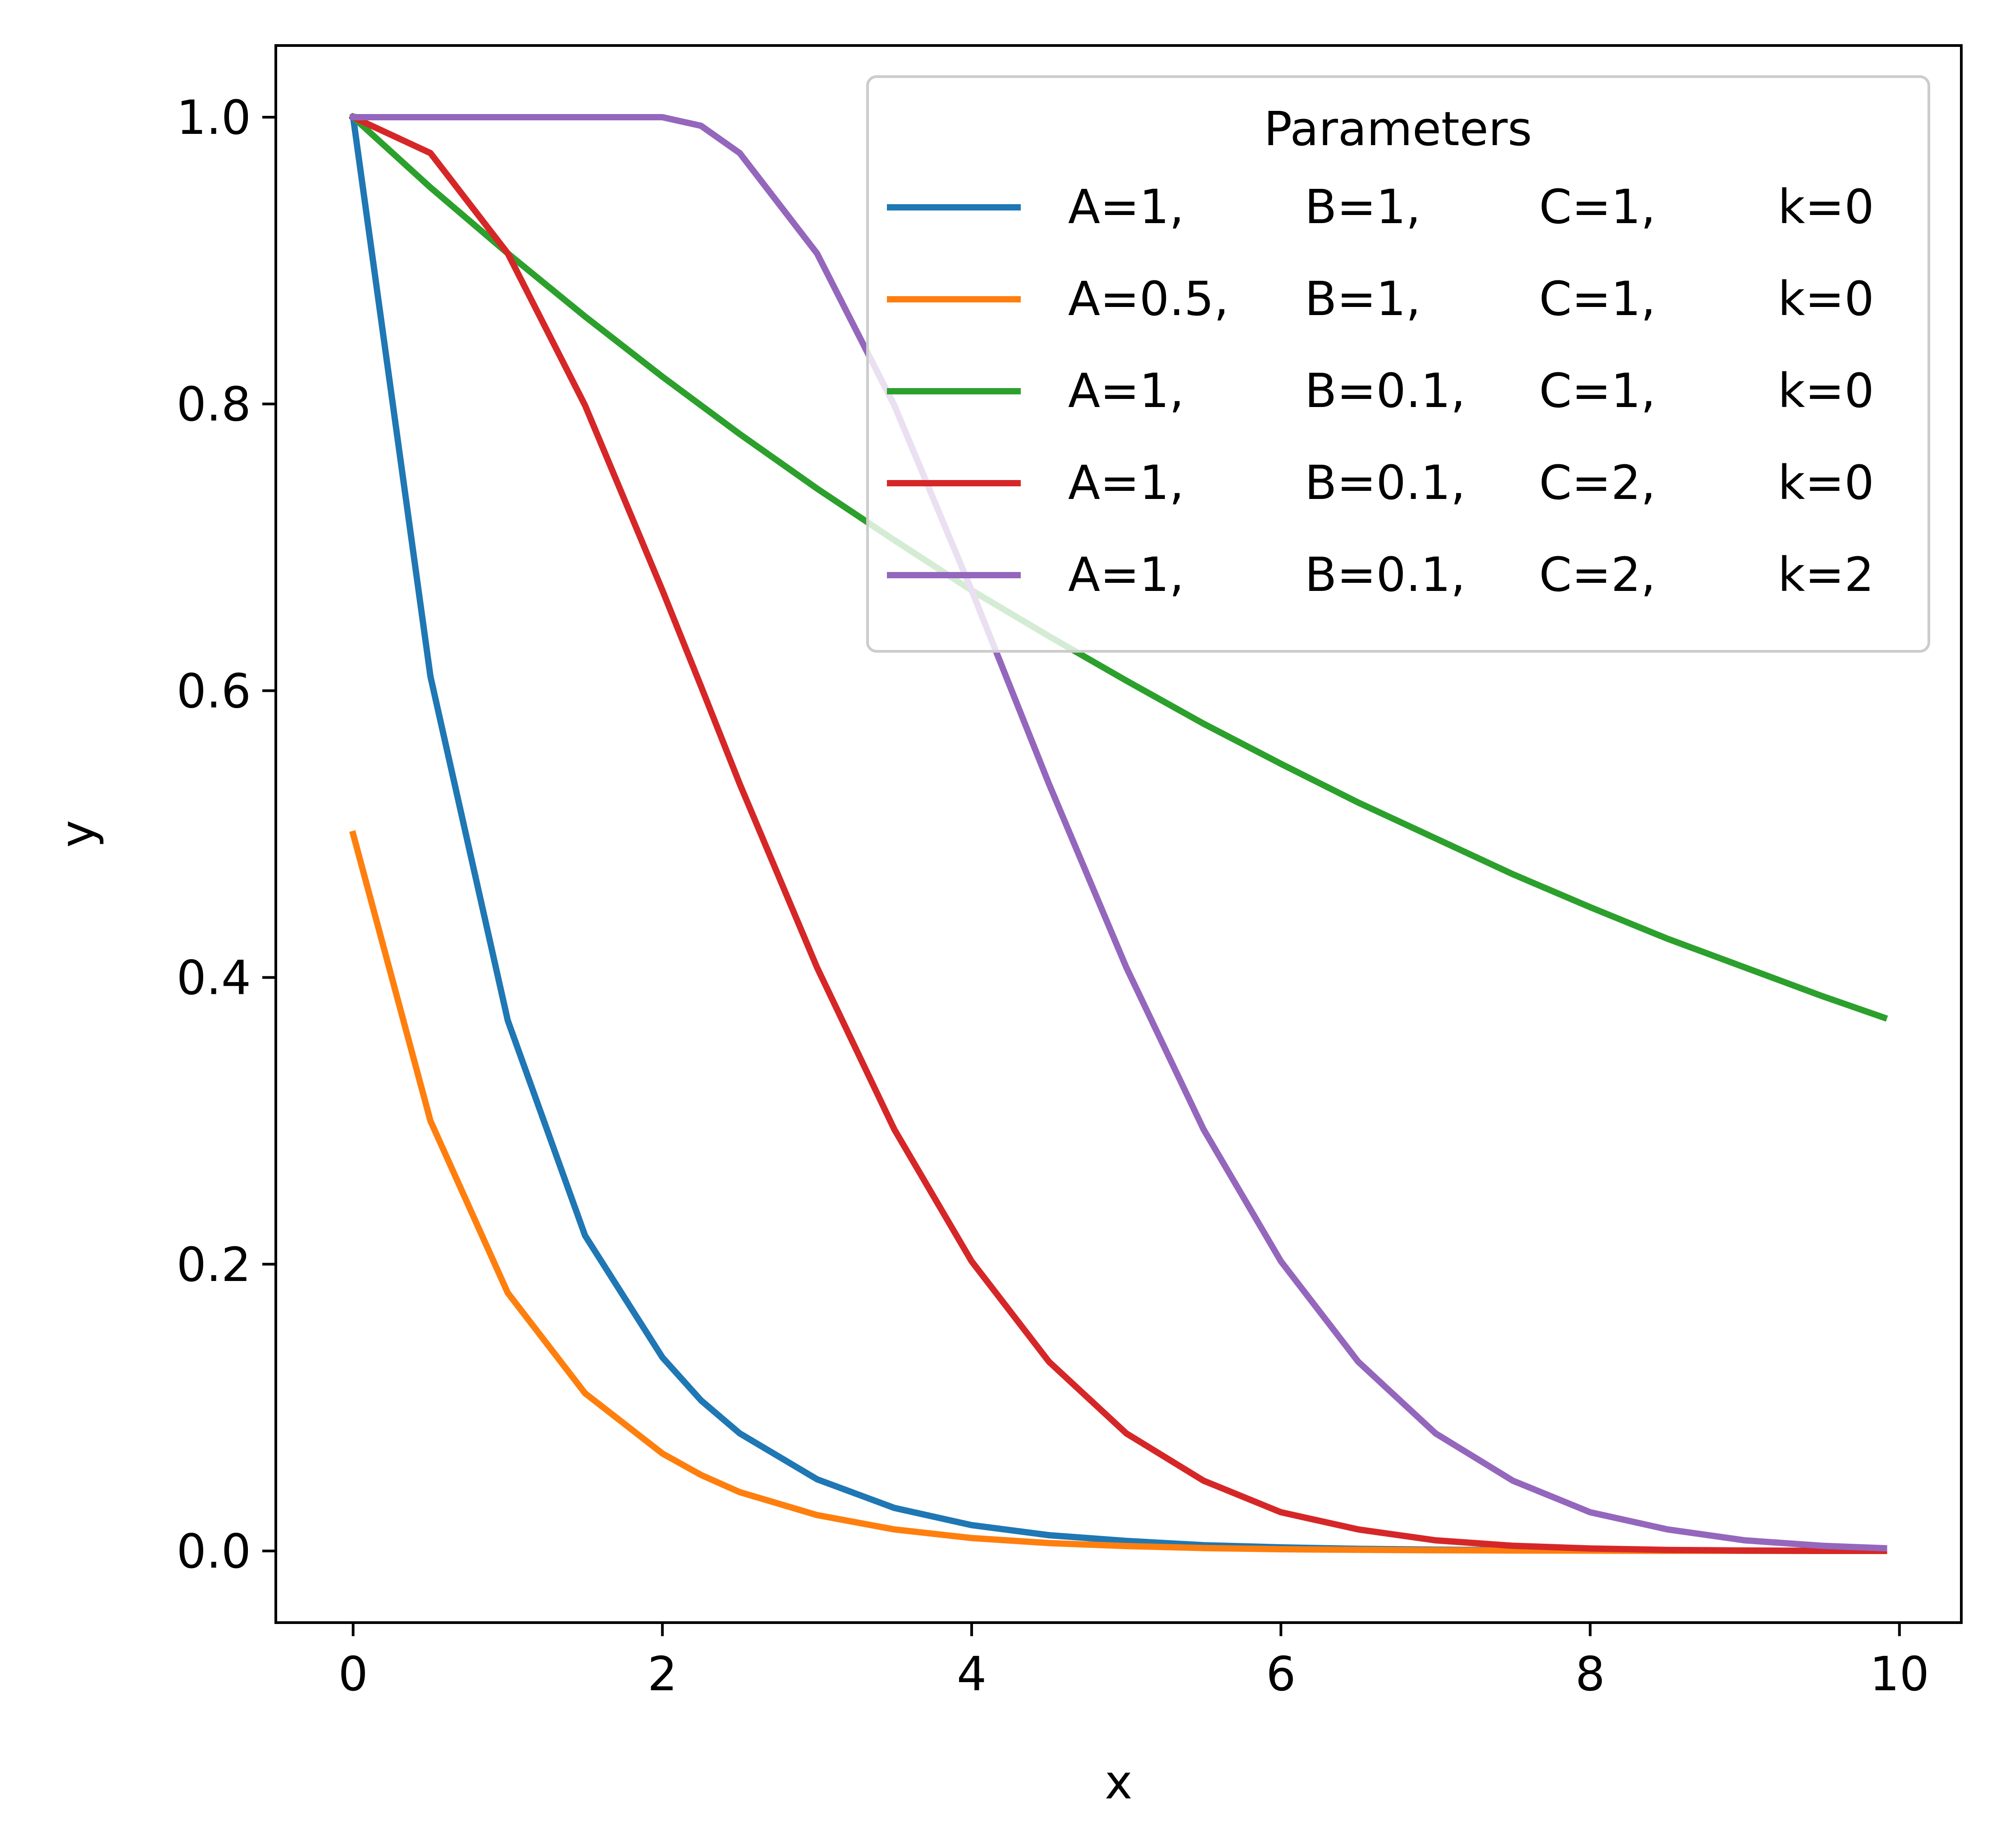 Image resolution: width=1996 pixels, height=1848 pixels. I want to click on legend-entry-2-C: C=1,, so click(1597, 298).